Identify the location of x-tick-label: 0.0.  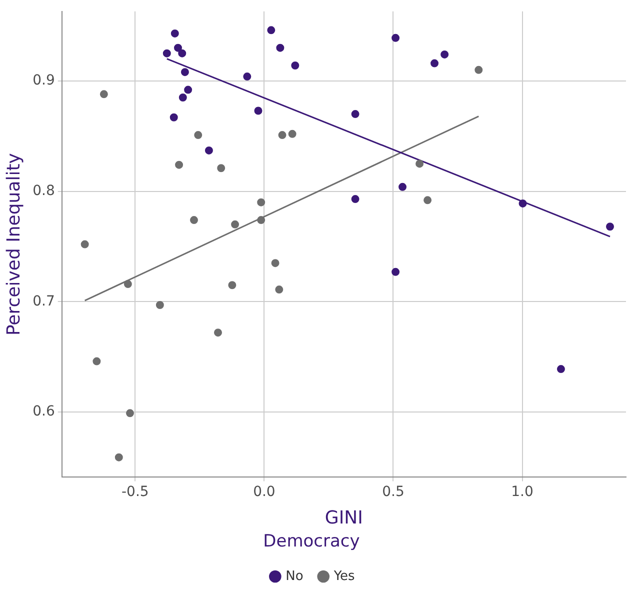
(264, 492).